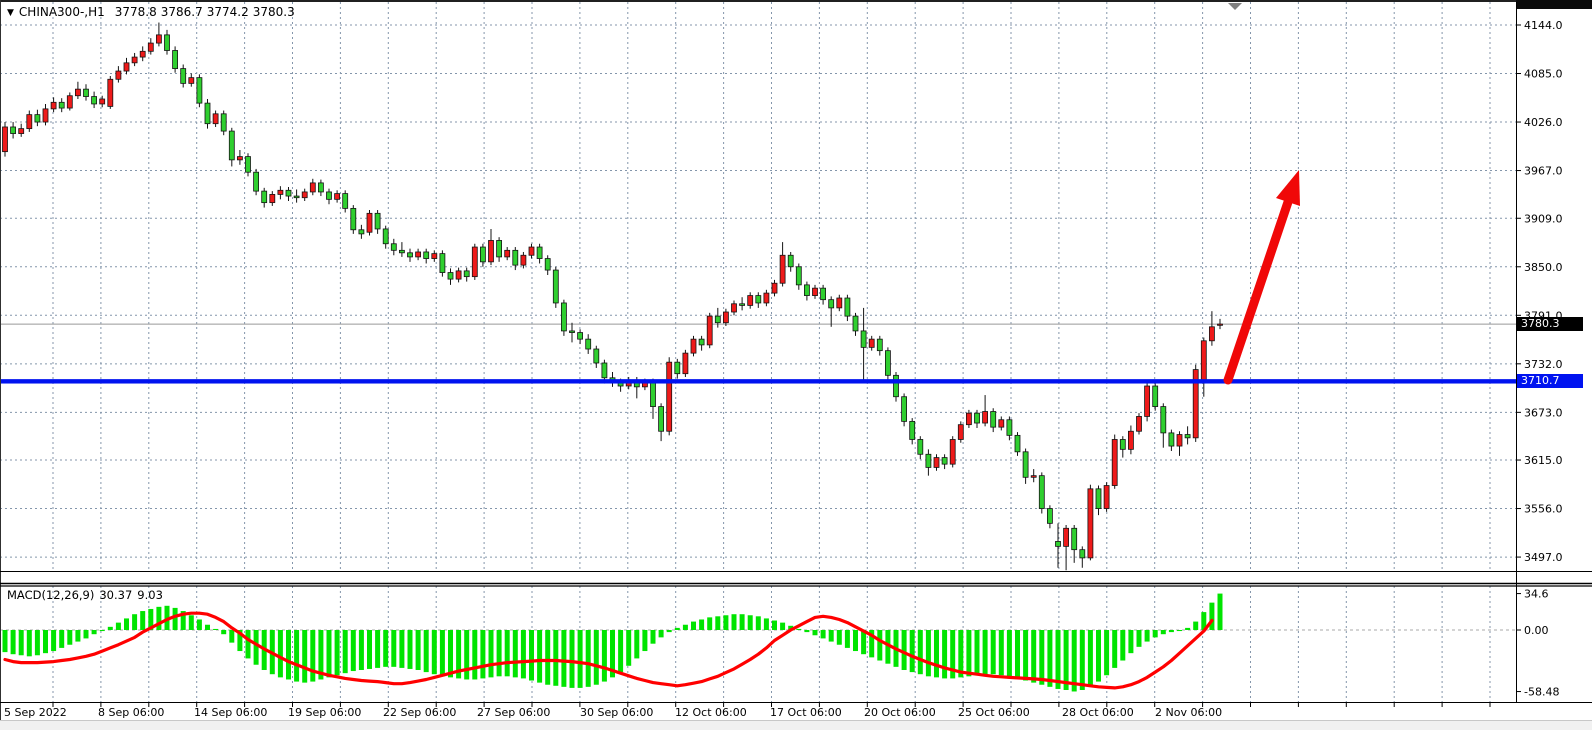 The width and height of the screenshot is (1592, 730). Describe the element at coordinates (796, 1) in the screenshot. I see `top-border` at that location.